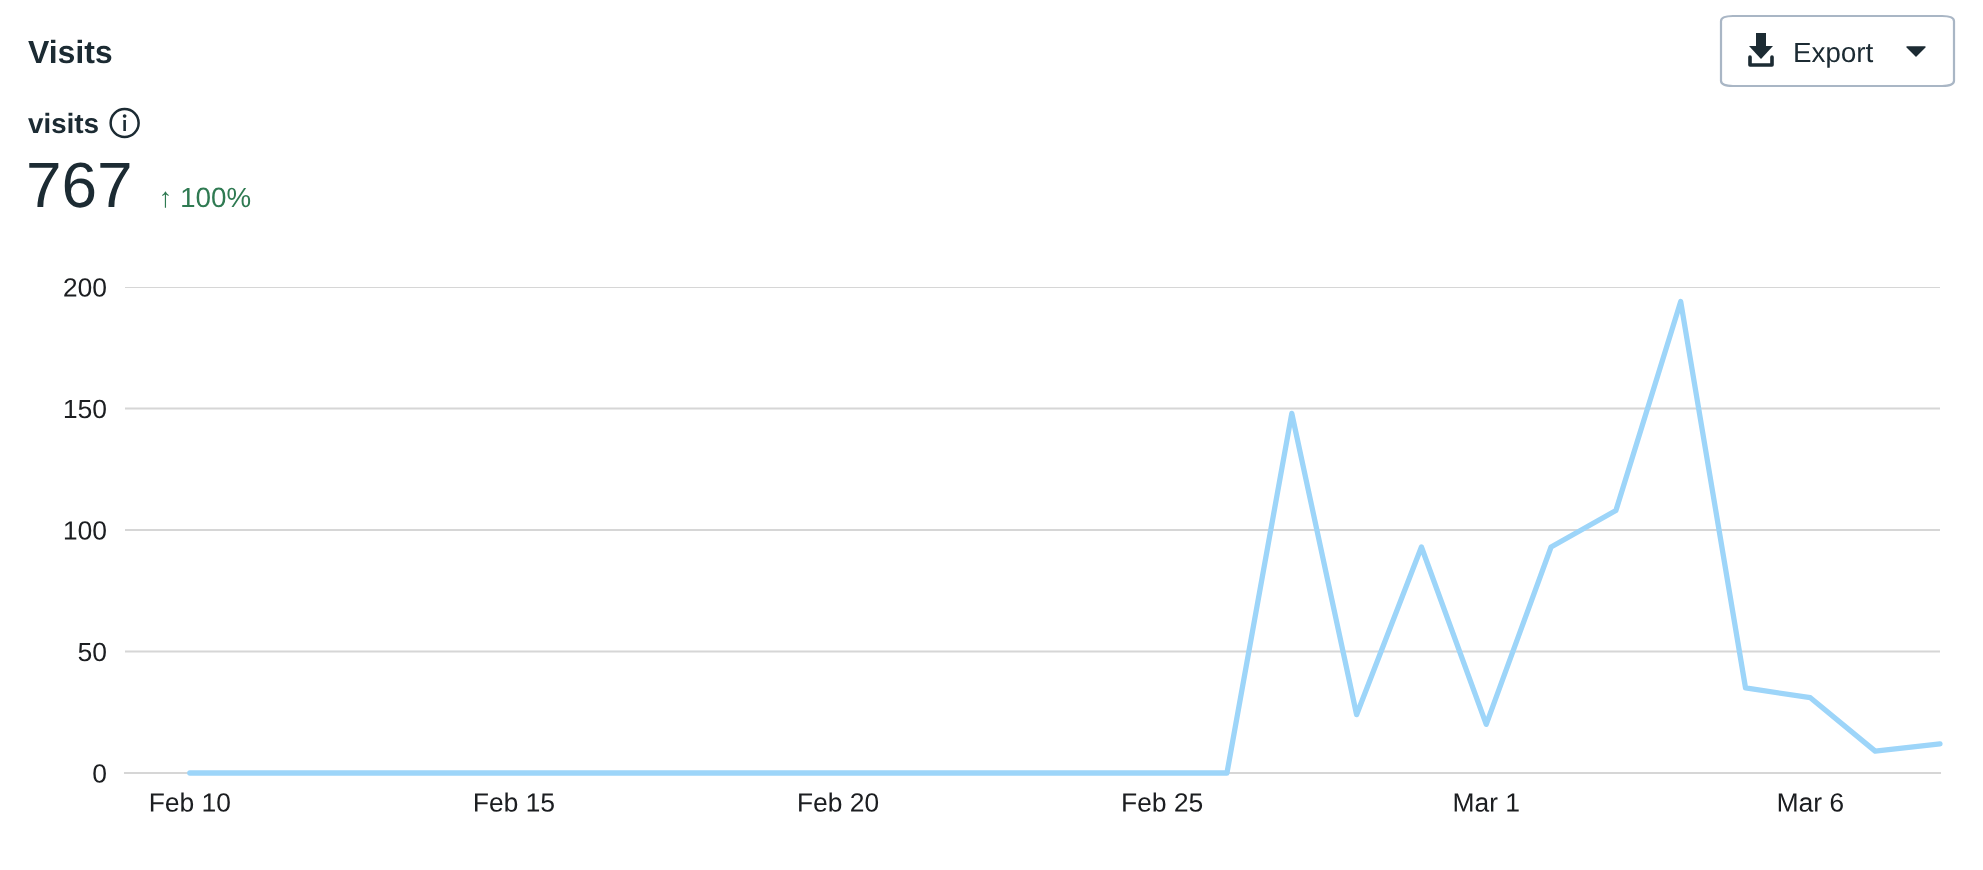  What do you see at coordinates (92, 652) in the screenshot?
I see `y-tick-label: 50` at bounding box center [92, 652].